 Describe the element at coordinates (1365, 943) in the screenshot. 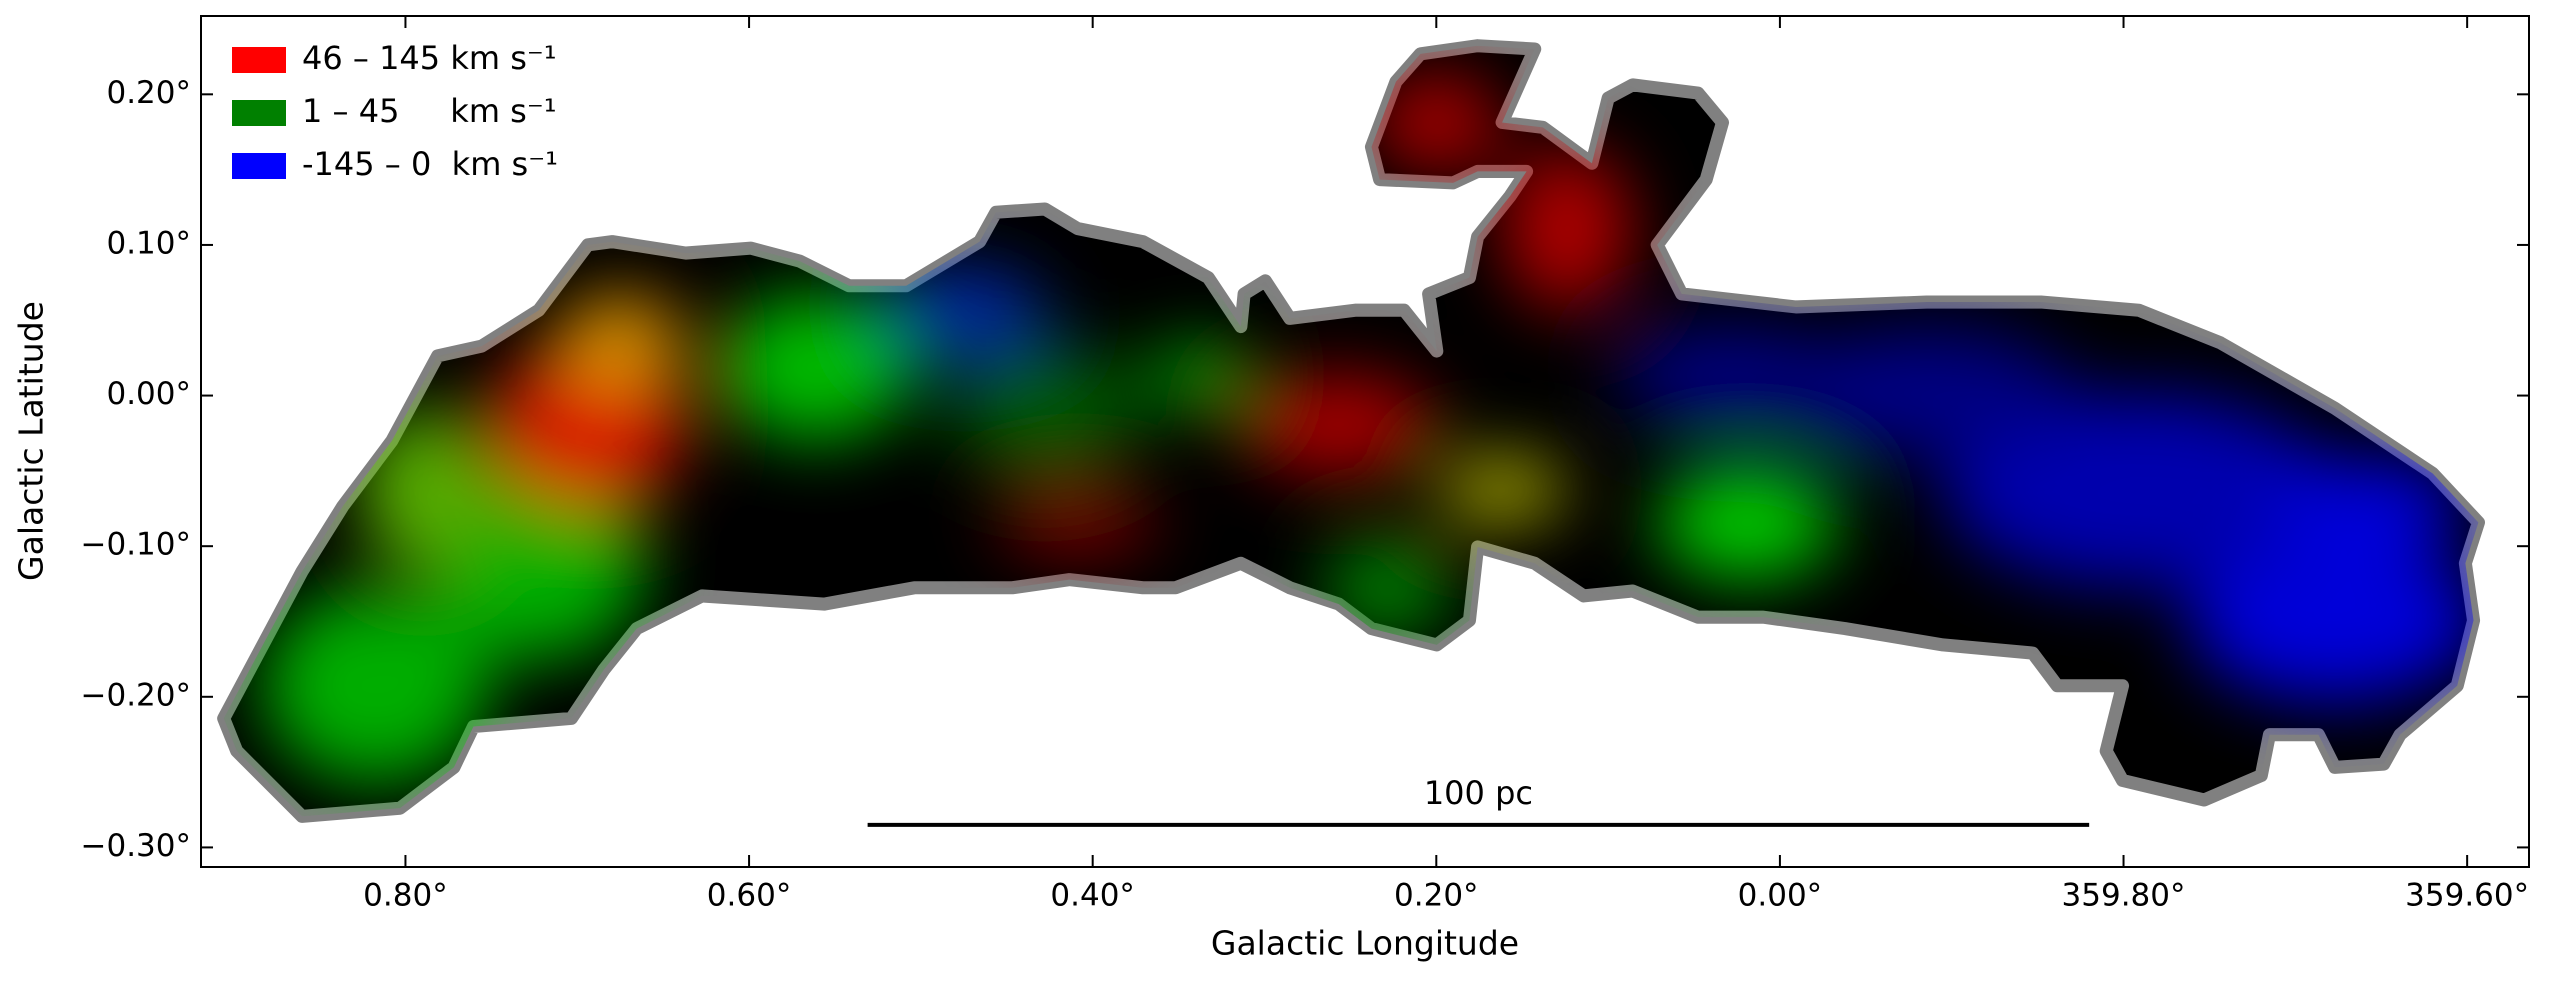

I see `x-axis-label: Galactic Longitude` at that location.